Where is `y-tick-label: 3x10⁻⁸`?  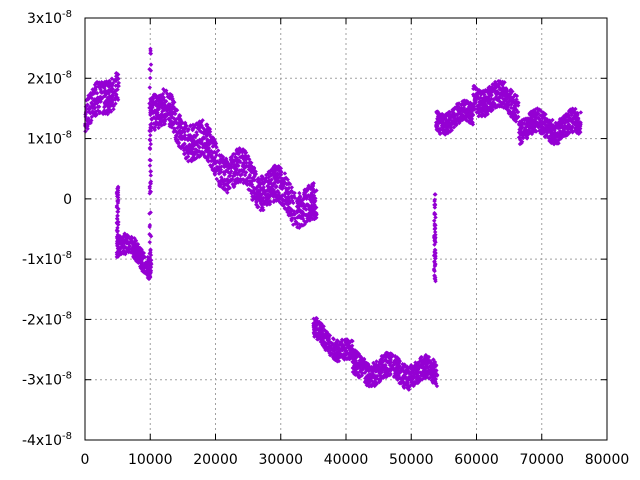 y-tick-label: 3x10⁻⁸ is located at coordinates (49, 18).